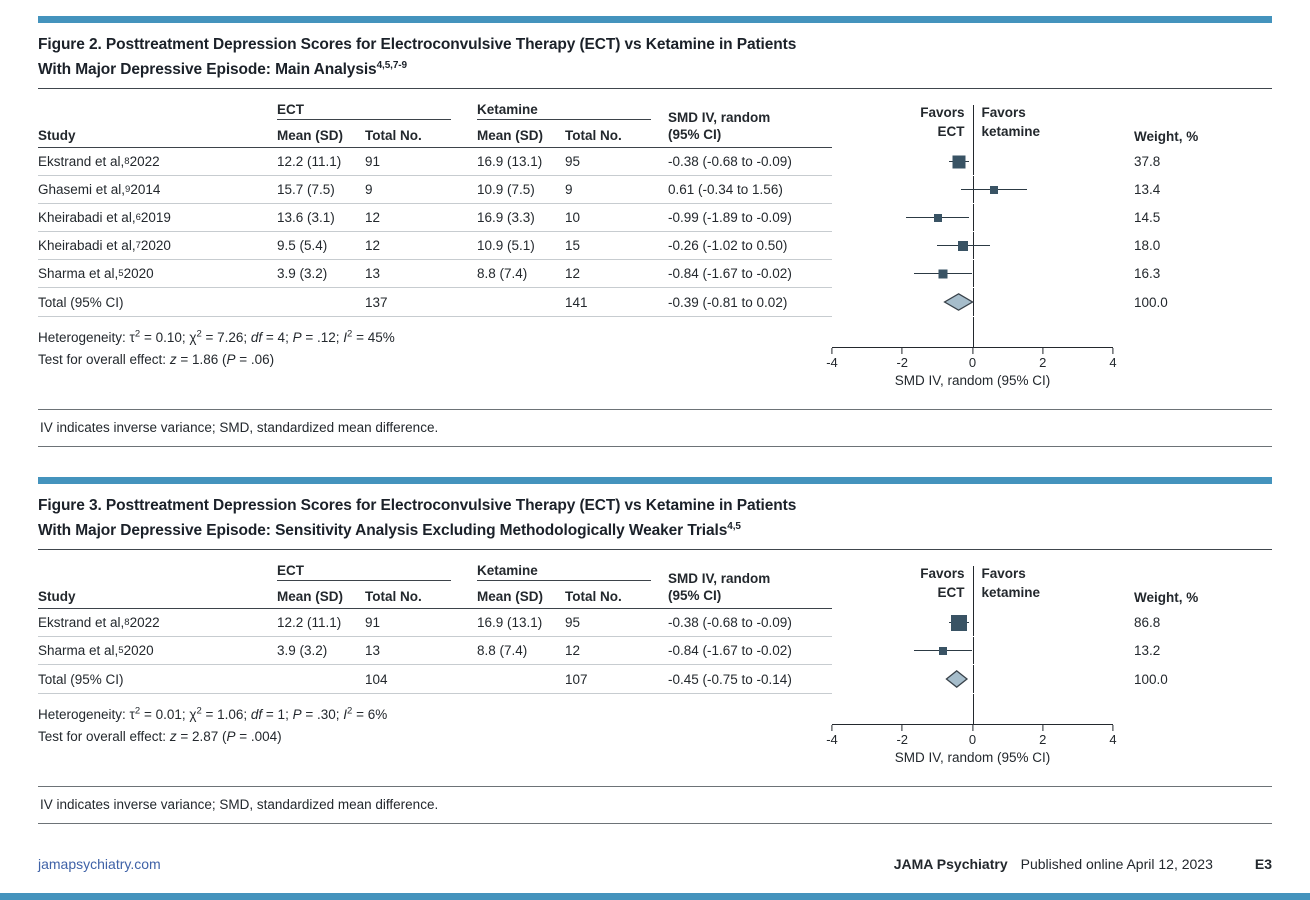 The image size is (1310, 900). Describe the element at coordinates (521, 597) in the screenshot. I see `col-header-ketamine-mean: Mean (SD)` at that location.